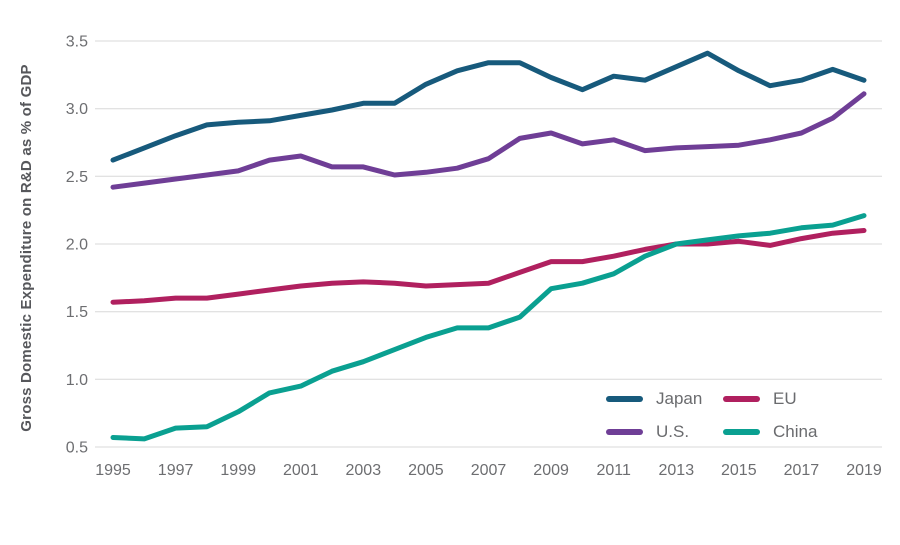  Describe the element at coordinates (77, 42) in the screenshot. I see `y-tick-label: 3.5` at that location.